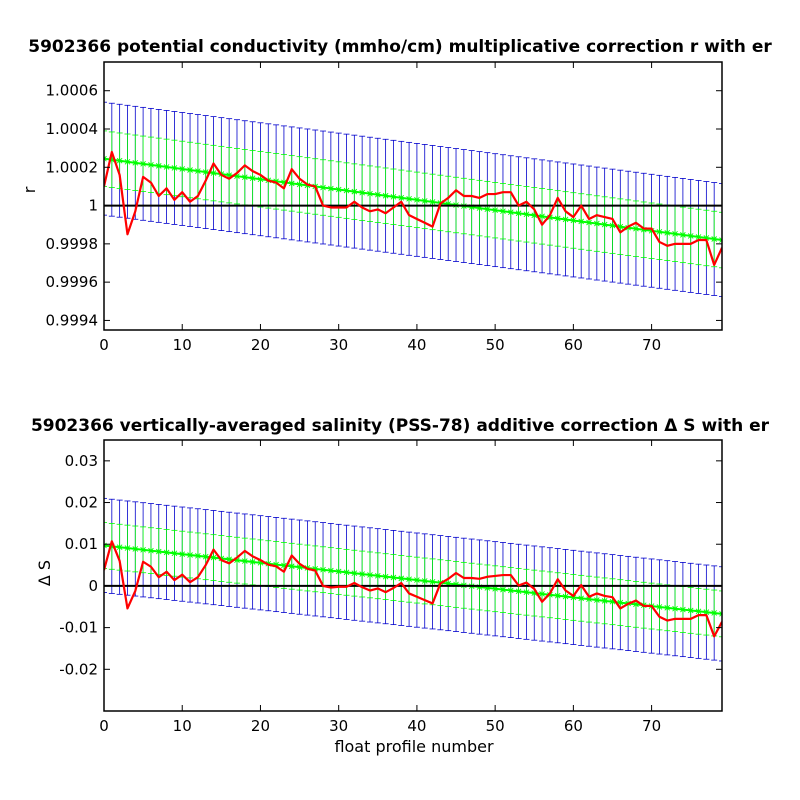 This screenshot has height=800, width=800. I want to click on x-tick-label: 40, so click(416, 726).